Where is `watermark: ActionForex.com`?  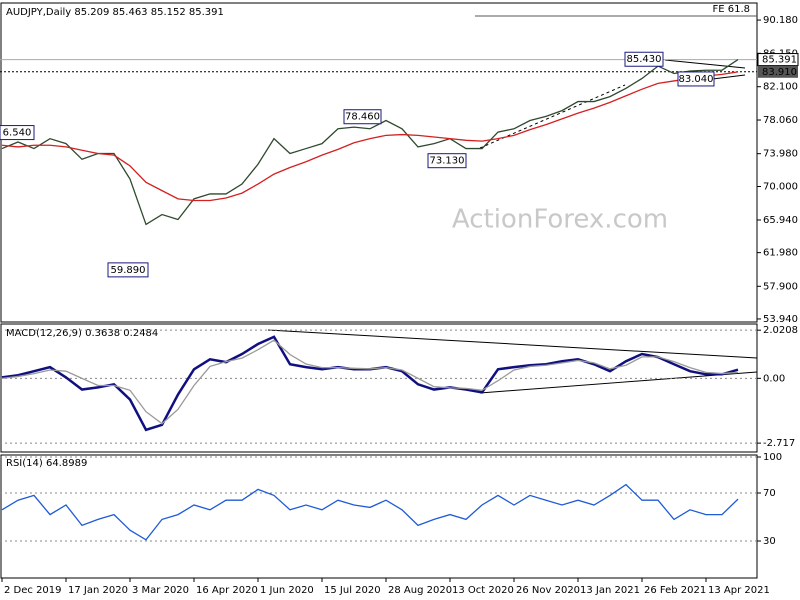
watermark: ActionForex.com is located at coordinates (560, 220).